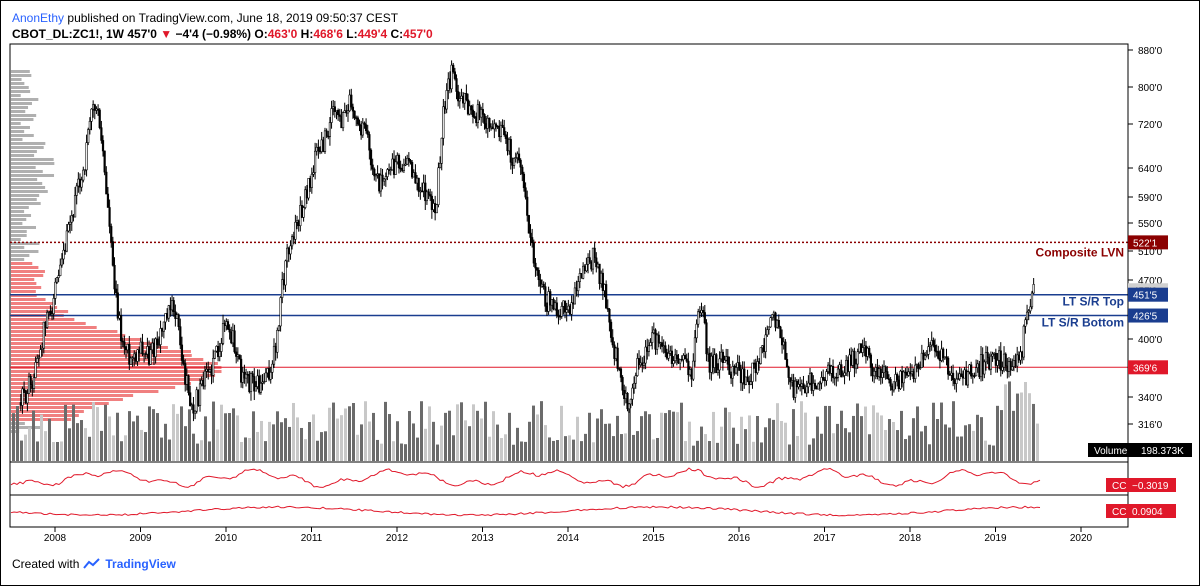 This screenshot has width=1200, height=586. What do you see at coordinates (1148, 294) in the screenshot?
I see `lt-top-price-tag` at bounding box center [1148, 294].